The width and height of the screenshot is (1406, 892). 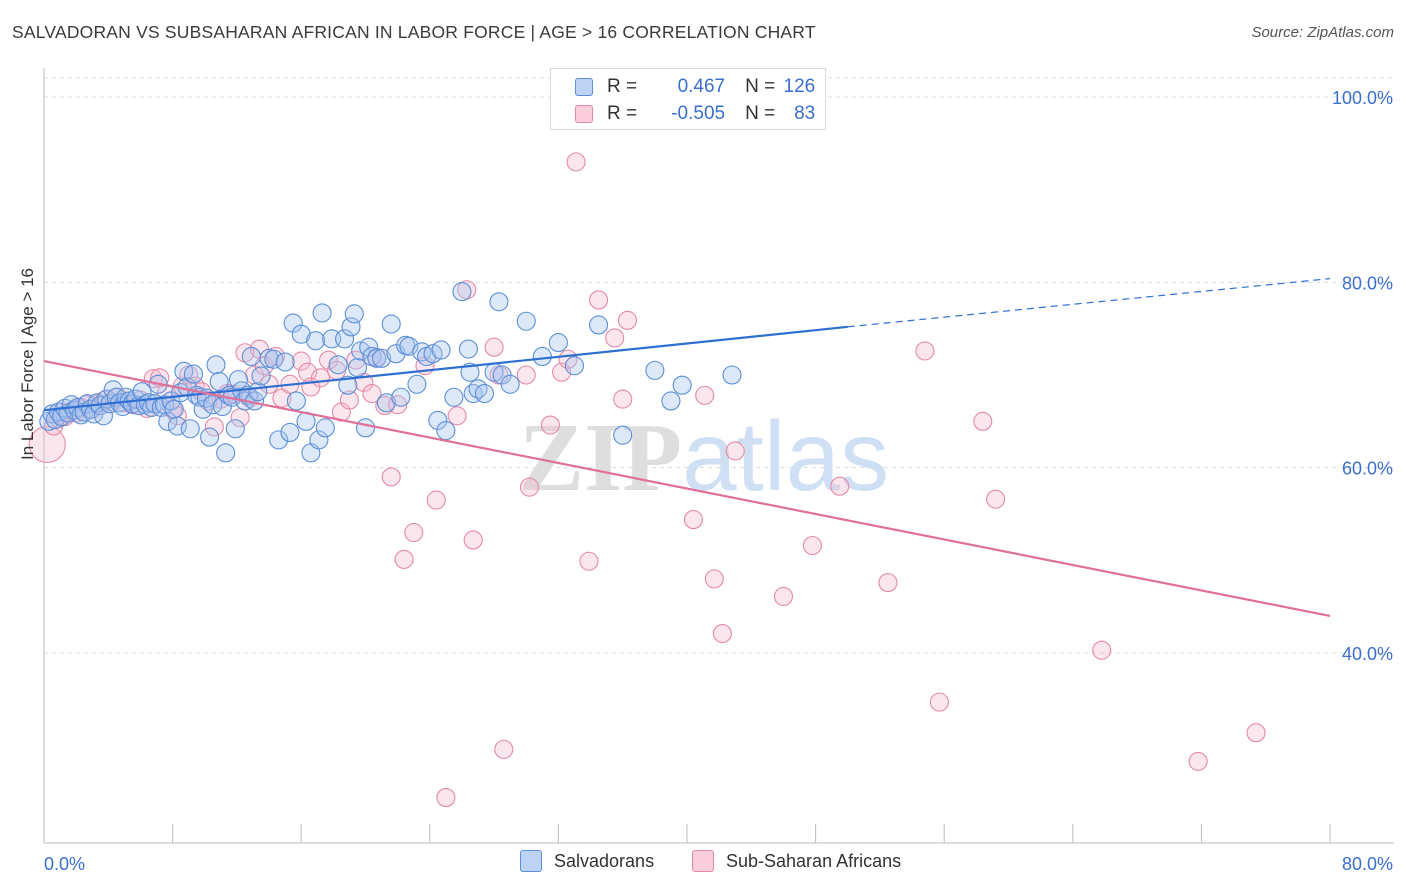 I want to click on series-legend: Salvadorans Sub-Saharan Africans, so click(x=703, y=864).